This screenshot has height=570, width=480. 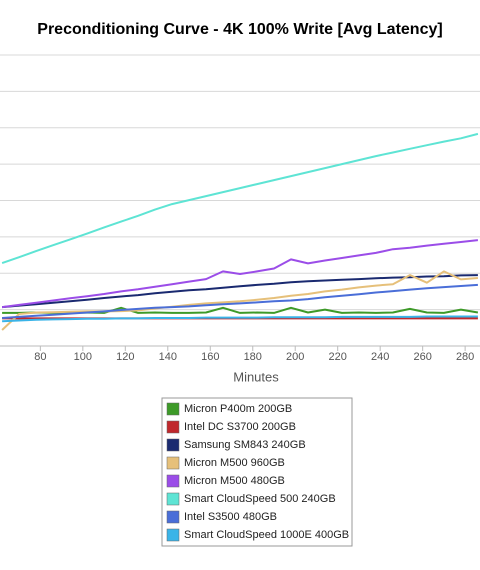 What do you see at coordinates (238, 409) in the screenshot?
I see `legend-label: Micron P400m 200GB` at bounding box center [238, 409].